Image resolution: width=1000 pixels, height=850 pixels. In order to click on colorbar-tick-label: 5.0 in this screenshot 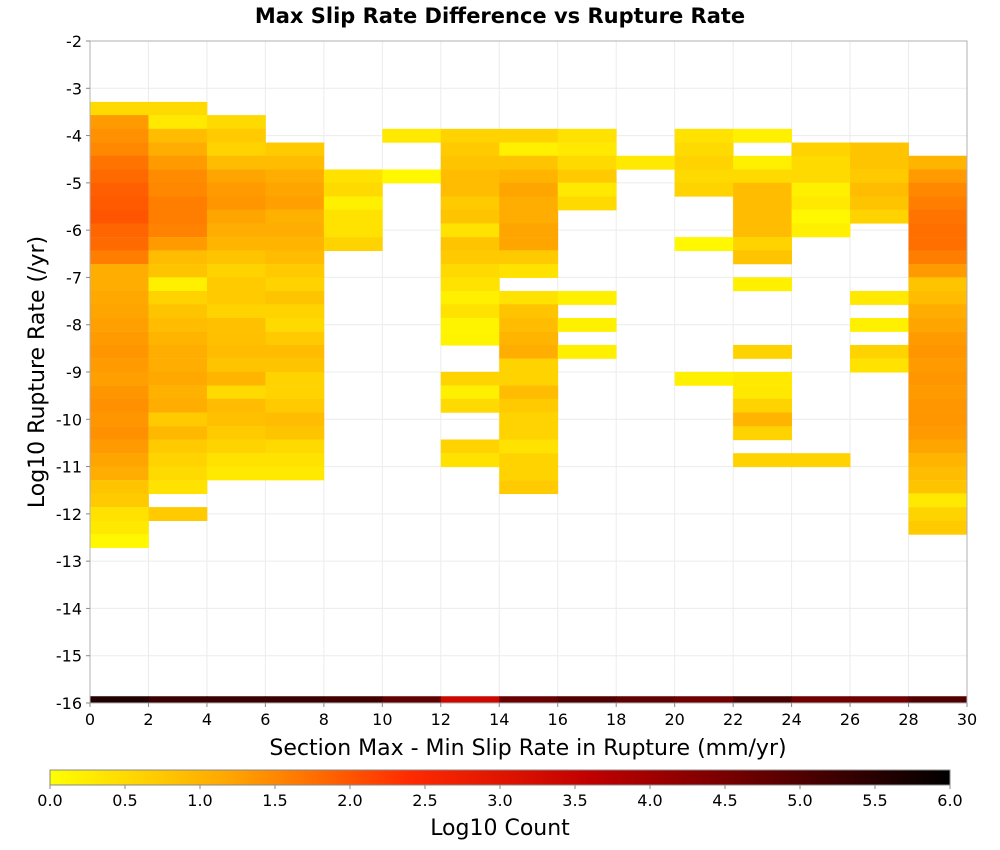, I will do `click(799, 800)`.